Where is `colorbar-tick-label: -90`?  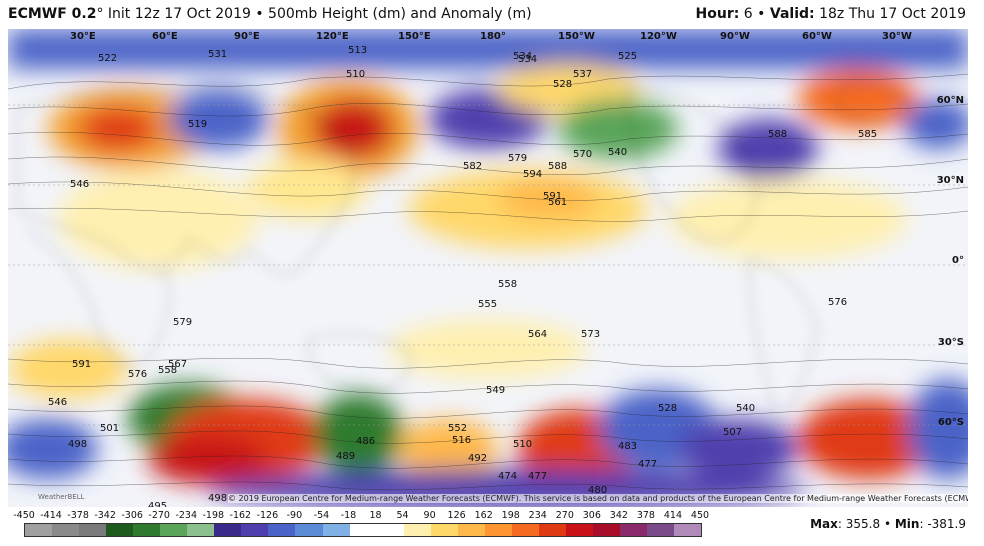
colorbar-tick-label: -90 is located at coordinates (294, 515).